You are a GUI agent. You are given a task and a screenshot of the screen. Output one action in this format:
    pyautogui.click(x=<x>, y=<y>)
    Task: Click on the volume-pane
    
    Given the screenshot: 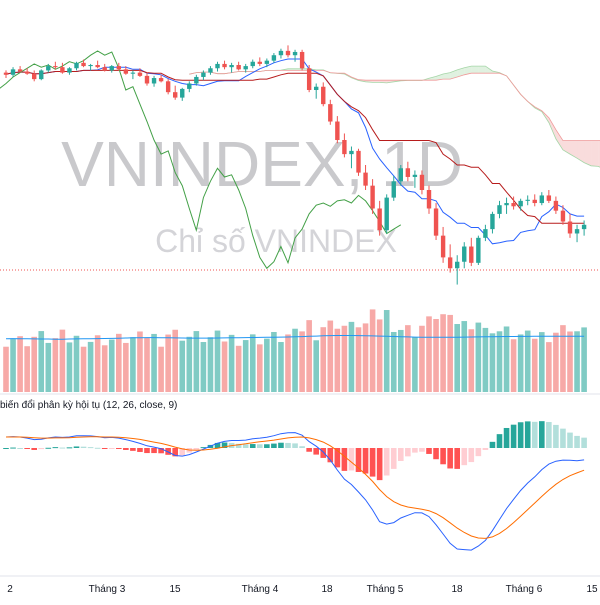 What is the action you would take?
    pyautogui.click(x=295, y=350)
    